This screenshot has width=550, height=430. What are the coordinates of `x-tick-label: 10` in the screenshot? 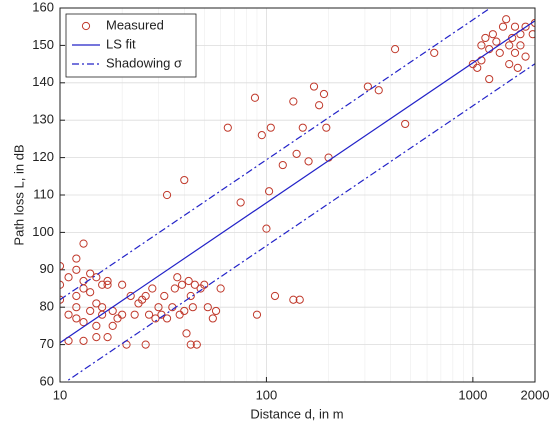 It's located at (60, 394).